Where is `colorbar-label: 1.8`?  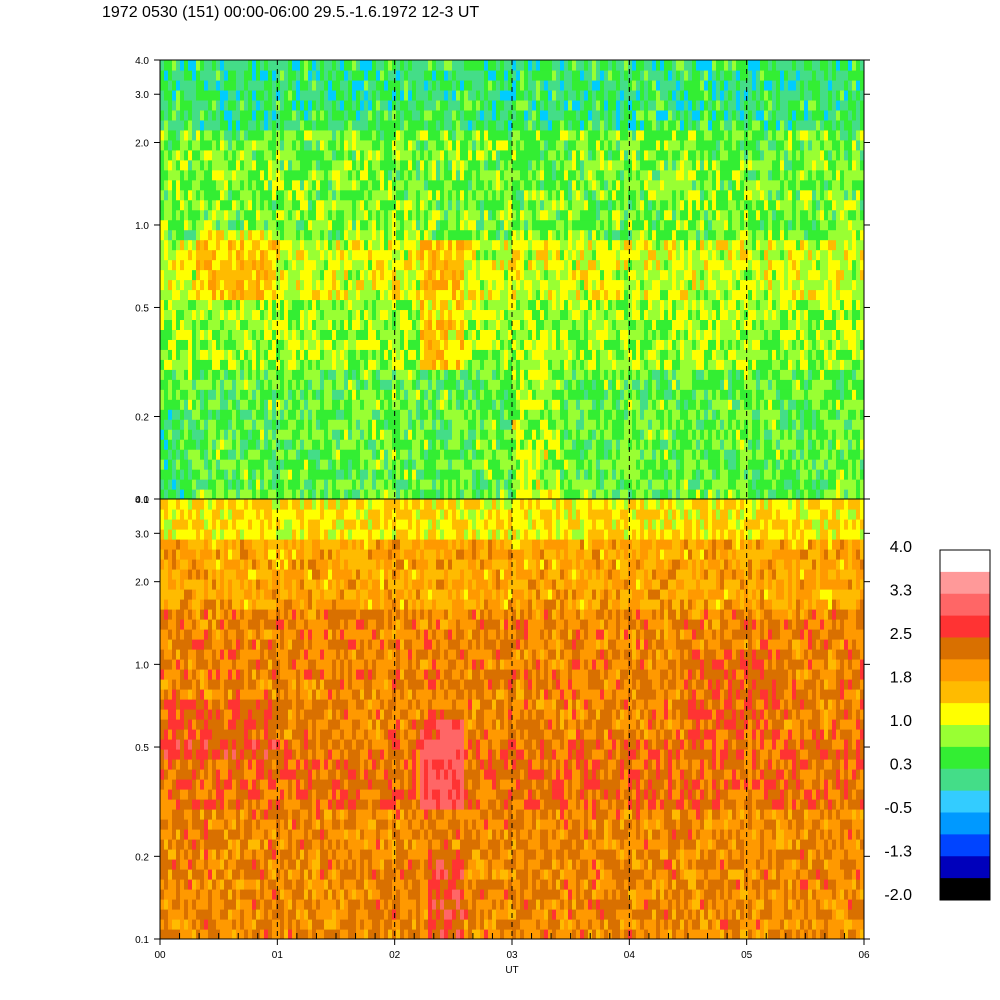
colorbar-label: 1.8 is located at coordinates (901, 678).